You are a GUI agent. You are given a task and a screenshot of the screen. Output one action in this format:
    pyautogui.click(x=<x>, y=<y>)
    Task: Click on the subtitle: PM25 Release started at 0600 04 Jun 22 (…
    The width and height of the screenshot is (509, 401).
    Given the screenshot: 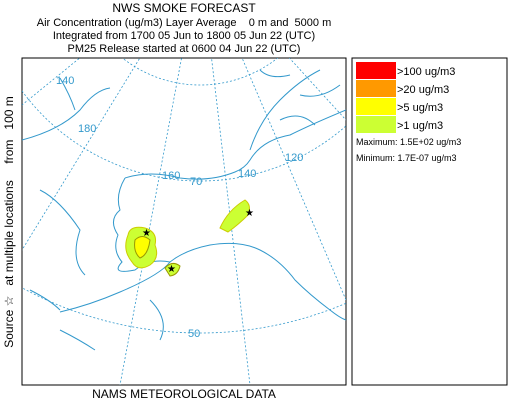 What is the action you would take?
    pyautogui.click(x=184, y=49)
    